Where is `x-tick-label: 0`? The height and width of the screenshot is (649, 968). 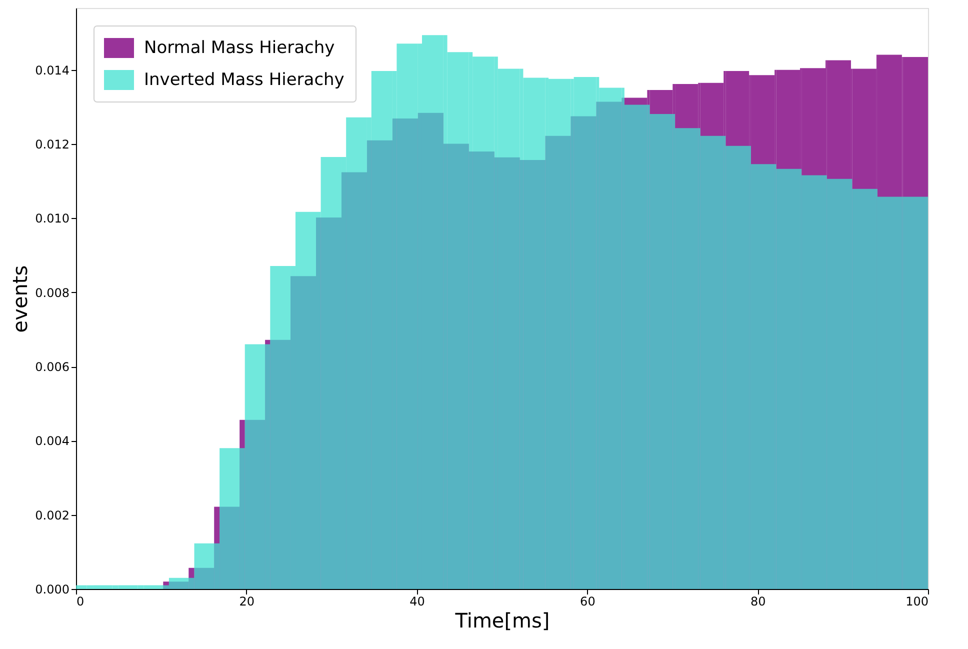 x-tick-label: 0 is located at coordinates (80, 601).